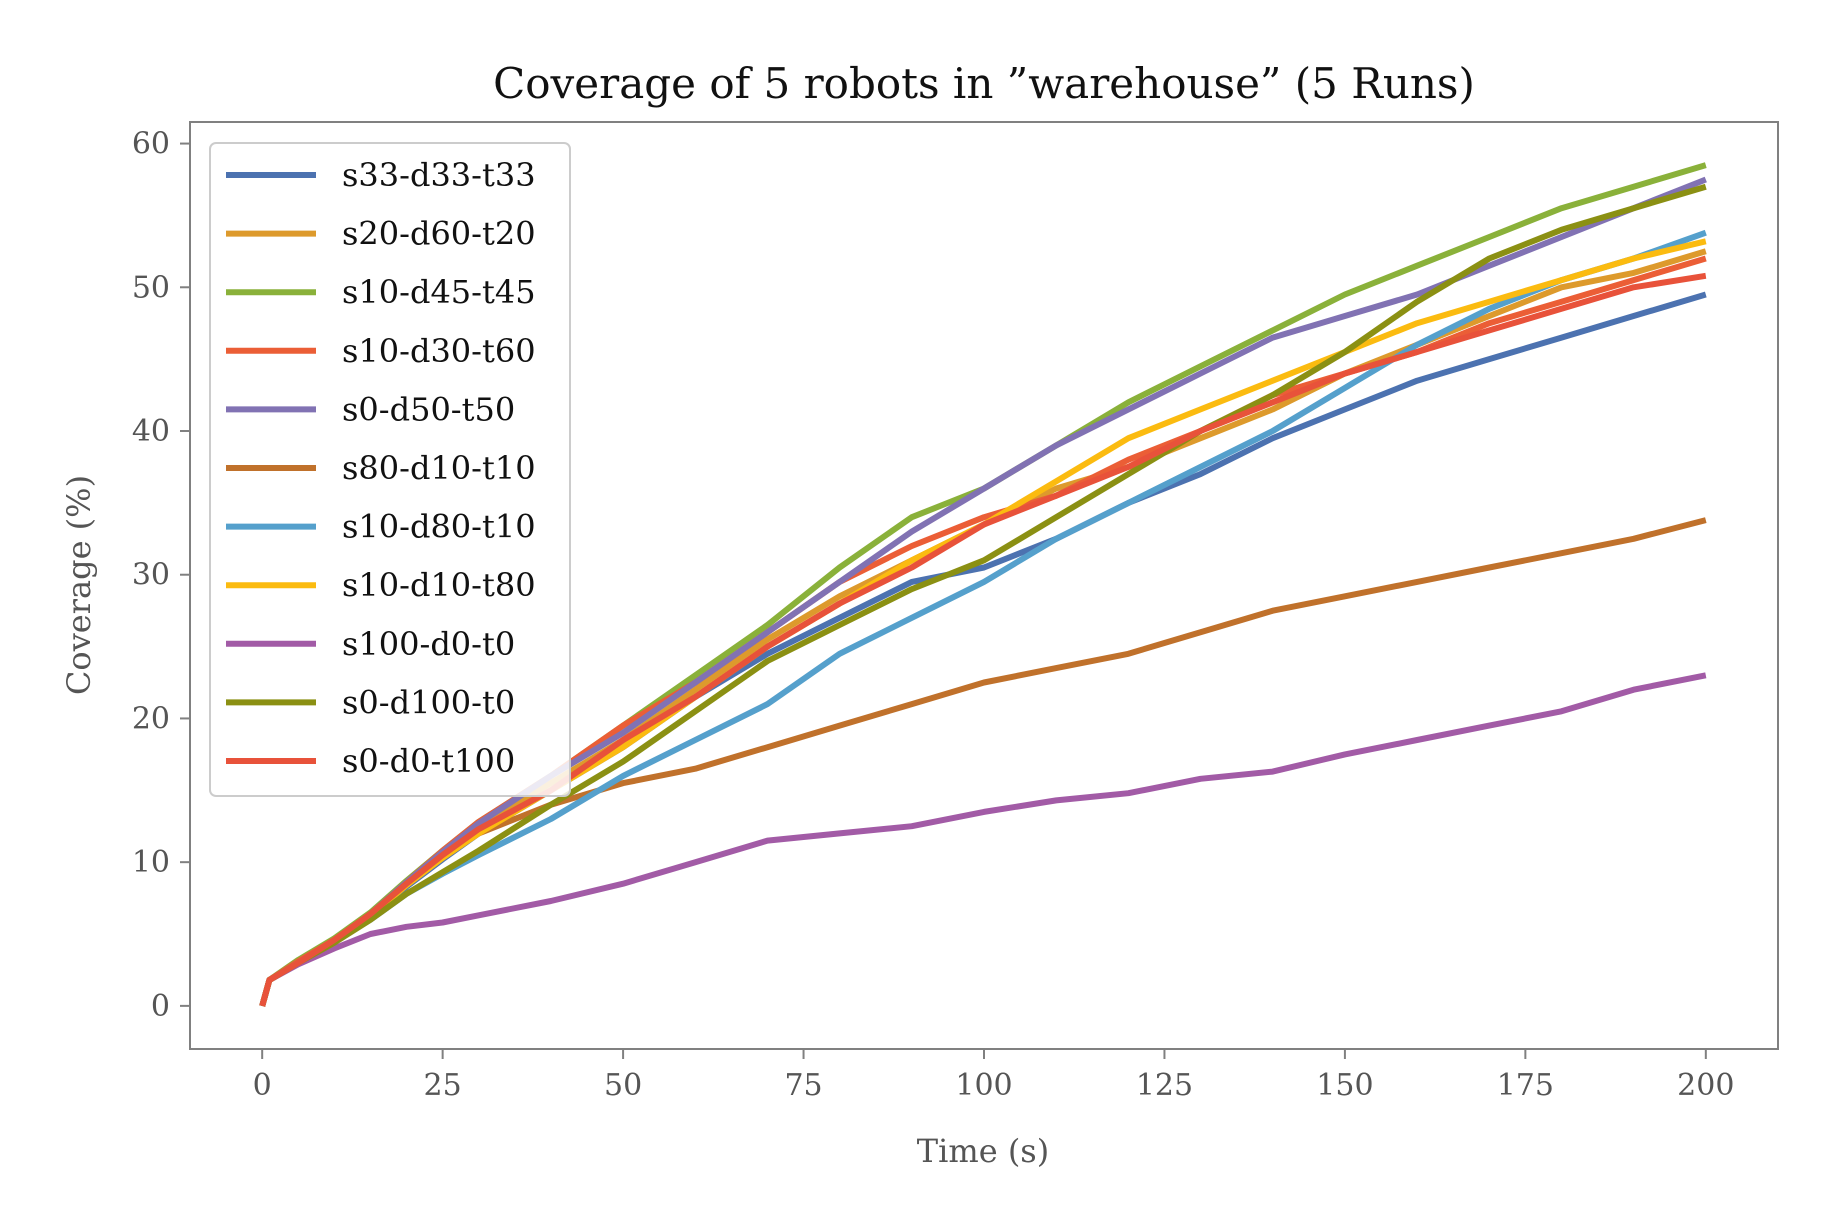  What do you see at coordinates (623, 1085) in the screenshot?
I see `x-tick-label: 50` at bounding box center [623, 1085].